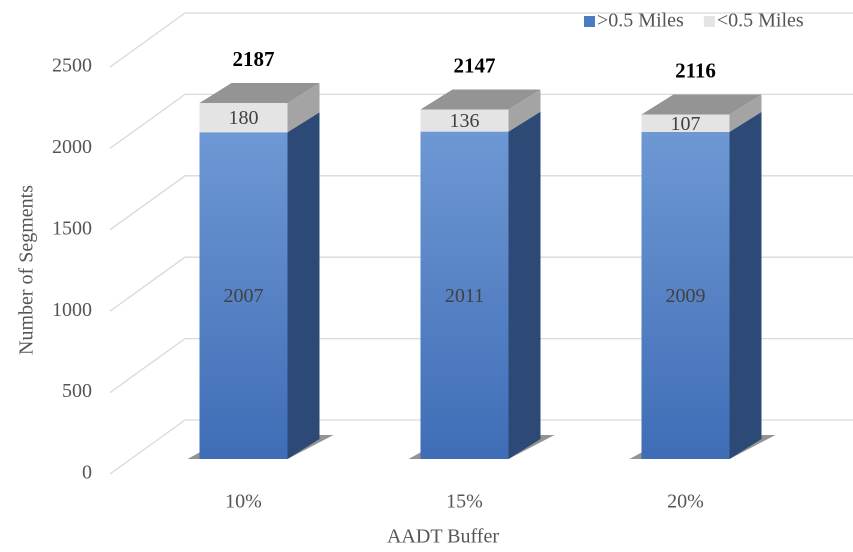 The height and width of the screenshot is (552, 853). Describe the element at coordinates (72, 66) in the screenshot. I see `y-tick-label: 2500` at that location.